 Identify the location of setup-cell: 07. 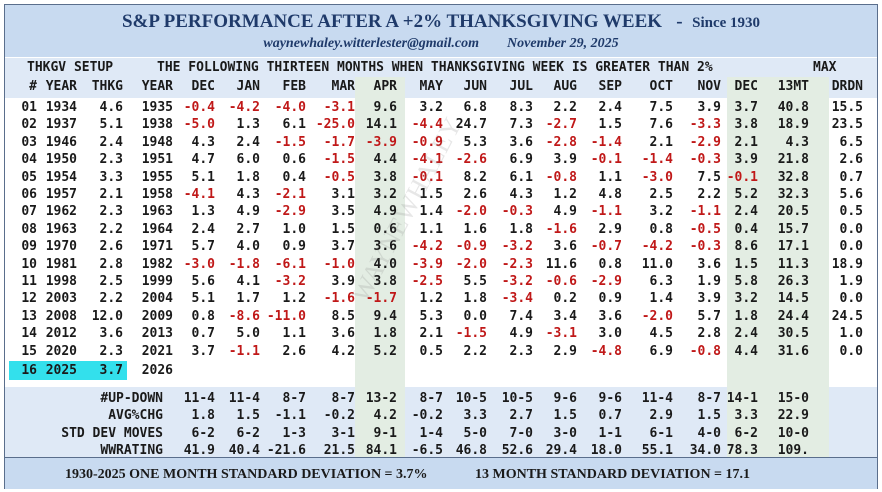
(29, 212).